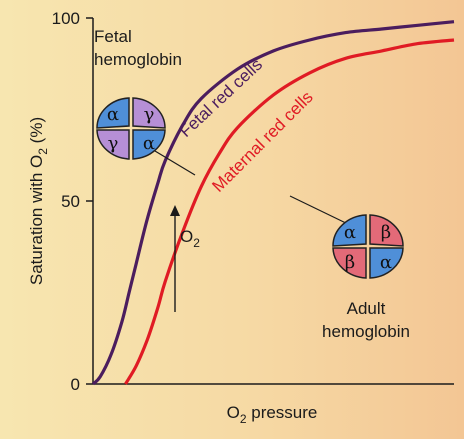 This screenshot has width=464, height=439. I want to click on fetal-subunit-label-4: α, so click(149, 143).